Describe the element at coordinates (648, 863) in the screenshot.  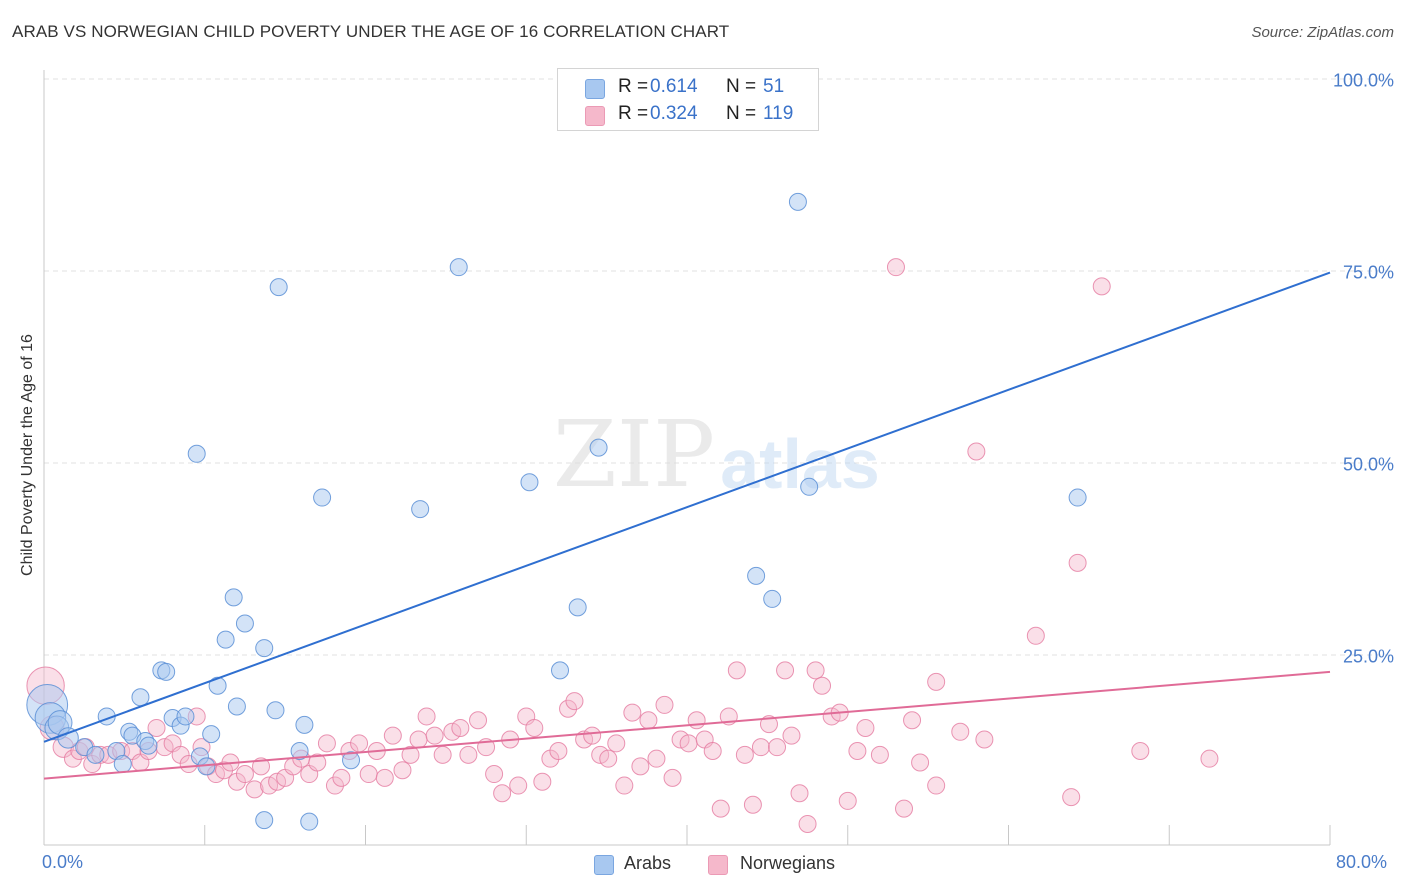
I see `bottom-legend-arabs: Arabs` at that location.